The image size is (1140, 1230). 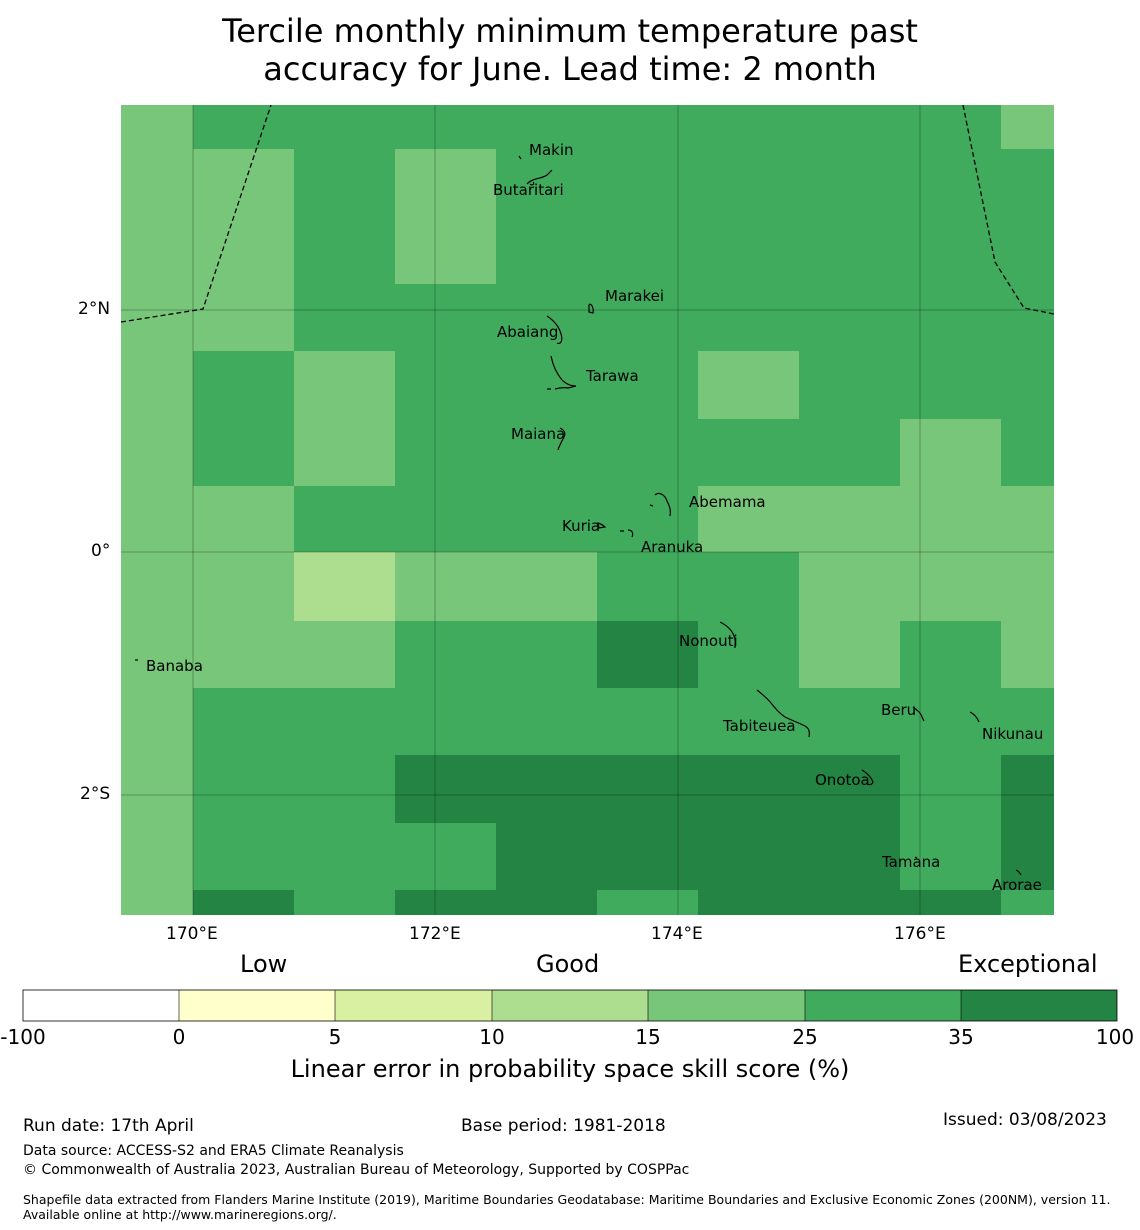 What do you see at coordinates (174, 666) in the screenshot?
I see `place-label-banaba: Banaba` at bounding box center [174, 666].